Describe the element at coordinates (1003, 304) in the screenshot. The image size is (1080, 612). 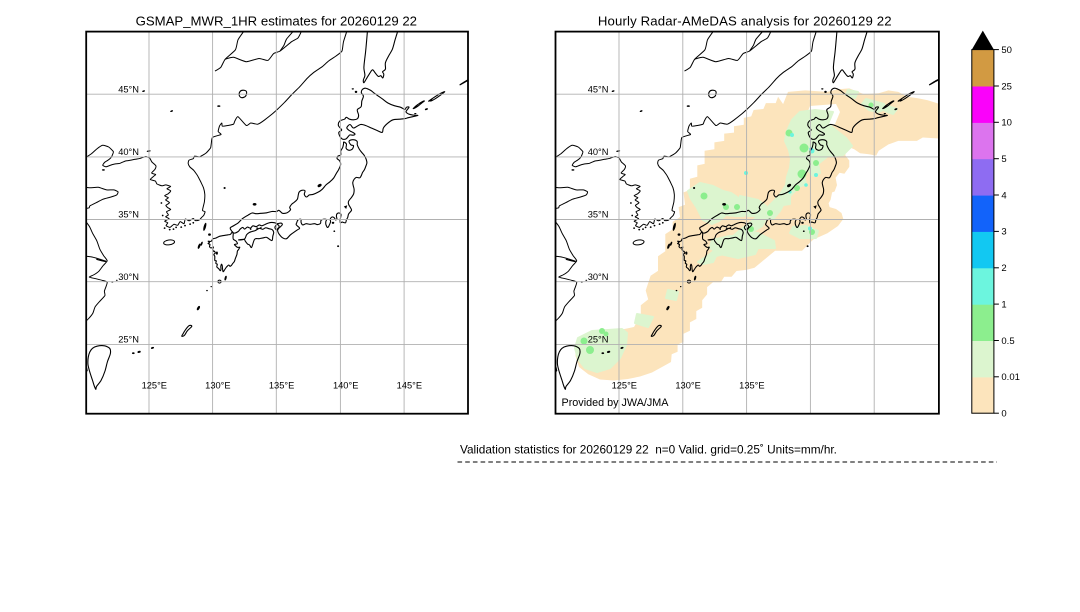
I see `svg-text: 1` at that location.